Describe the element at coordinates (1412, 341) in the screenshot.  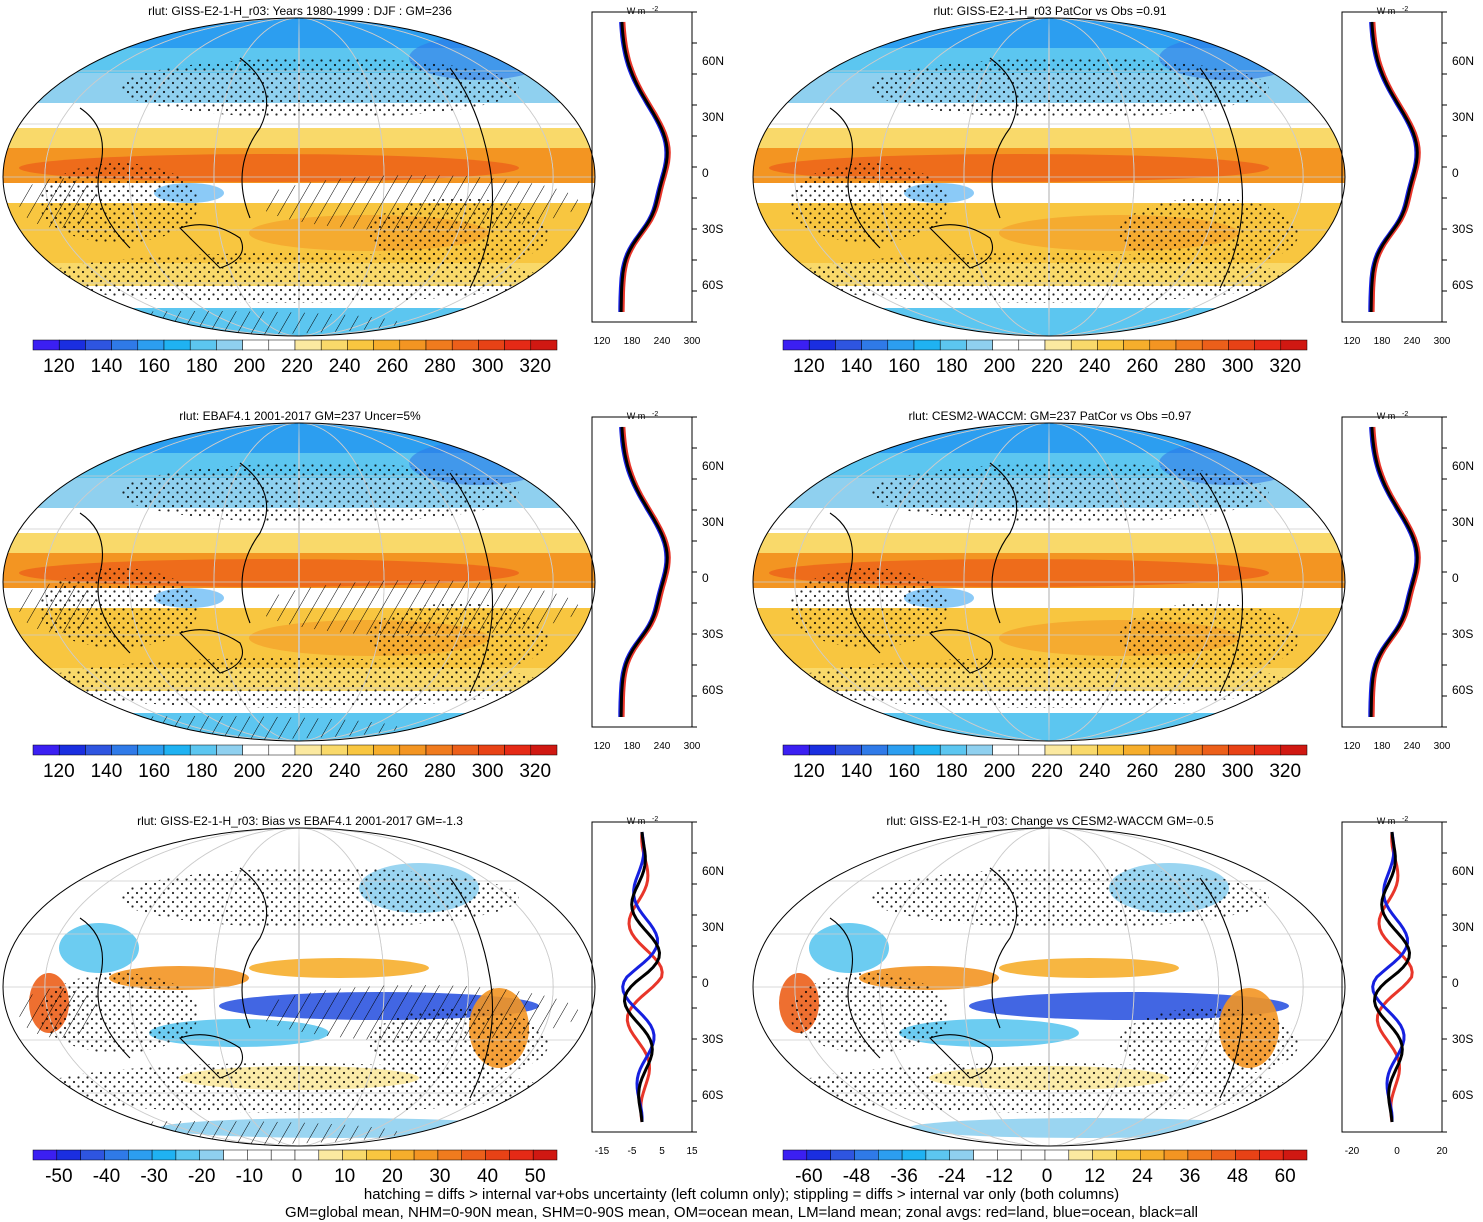
I see `zonal-x-label: 240` at that location.